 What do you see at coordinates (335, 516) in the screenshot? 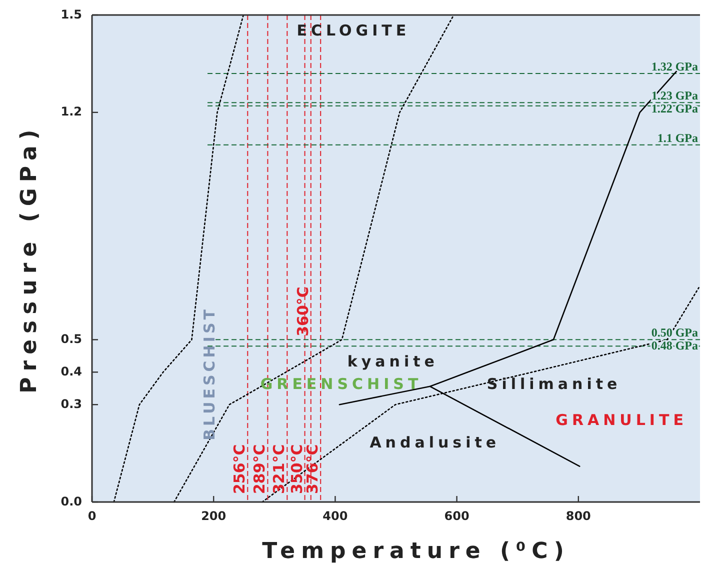
I see `x-tick-label: 400` at bounding box center [335, 516].